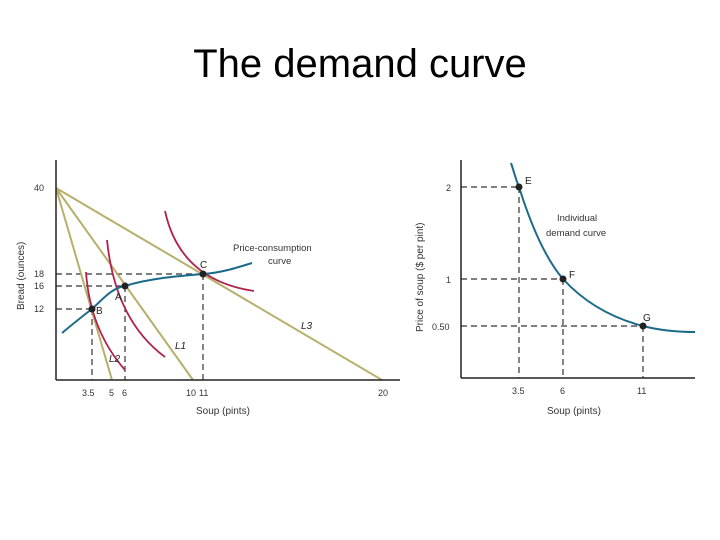 The image size is (720, 540). I want to click on point-g, so click(643, 326).